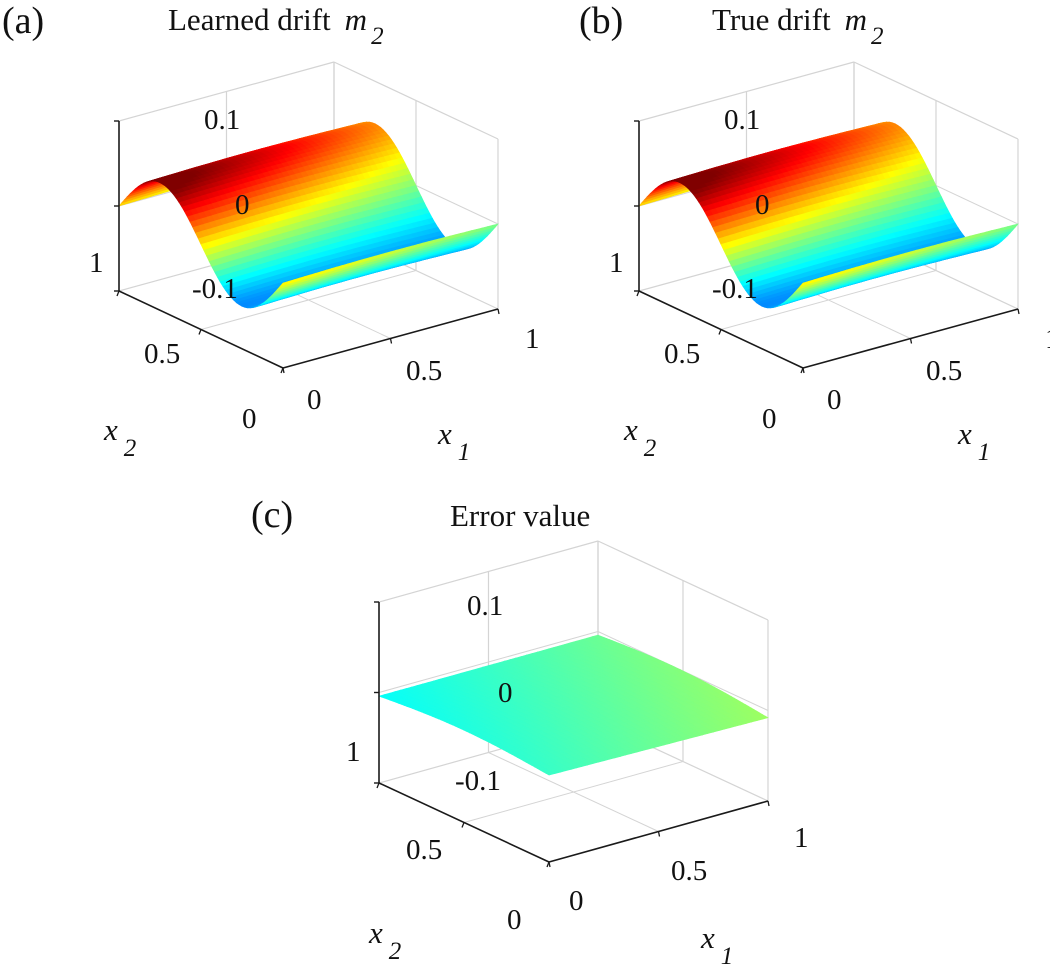 The height and width of the screenshot is (970, 1050). What do you see at coordinates (505, 693) in the screenshot?
I see `z-tick-label-c: 0` at bounding box center [505, 693].